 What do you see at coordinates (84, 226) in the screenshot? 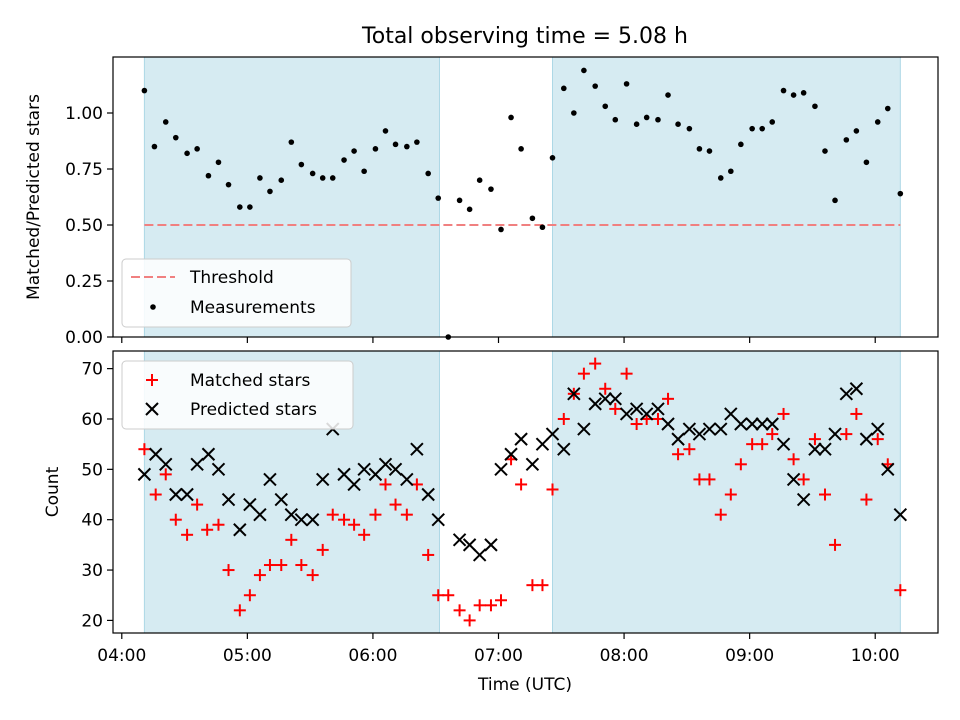
I see `ratio-y-tick-label: 0.50` at bounding box center [84, 226].